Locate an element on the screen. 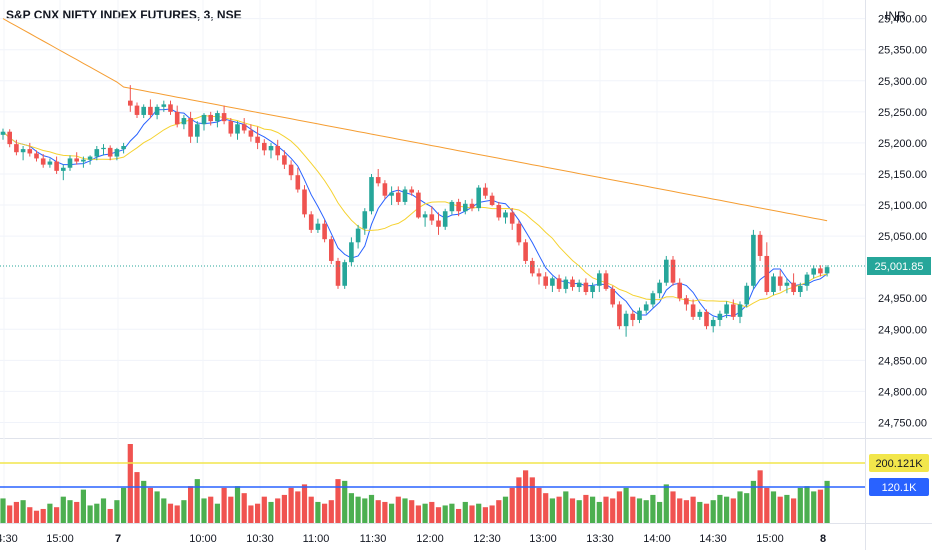 The height and width of the screenshot is (550, 932). time-tick-label: 7 is located at coordinates (118, 539).